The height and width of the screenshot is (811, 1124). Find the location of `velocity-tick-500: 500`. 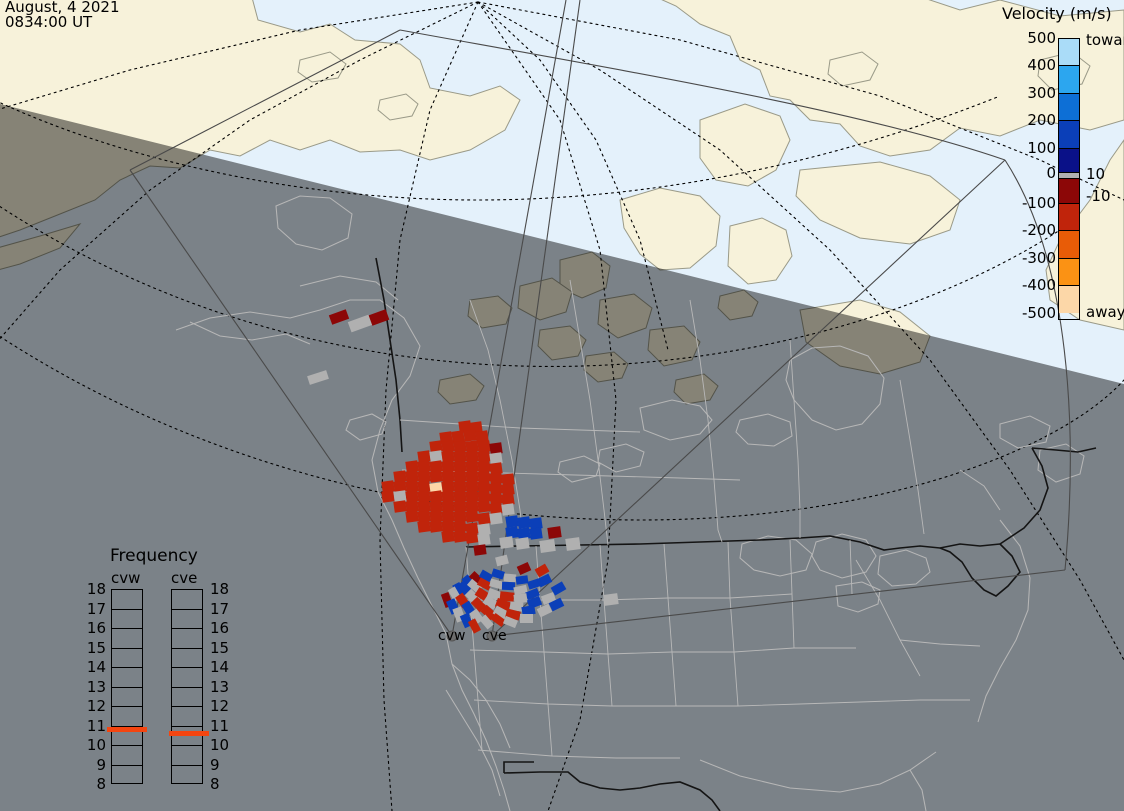

velocity-tick-500: 500 is located at coordinates (1041, 38).